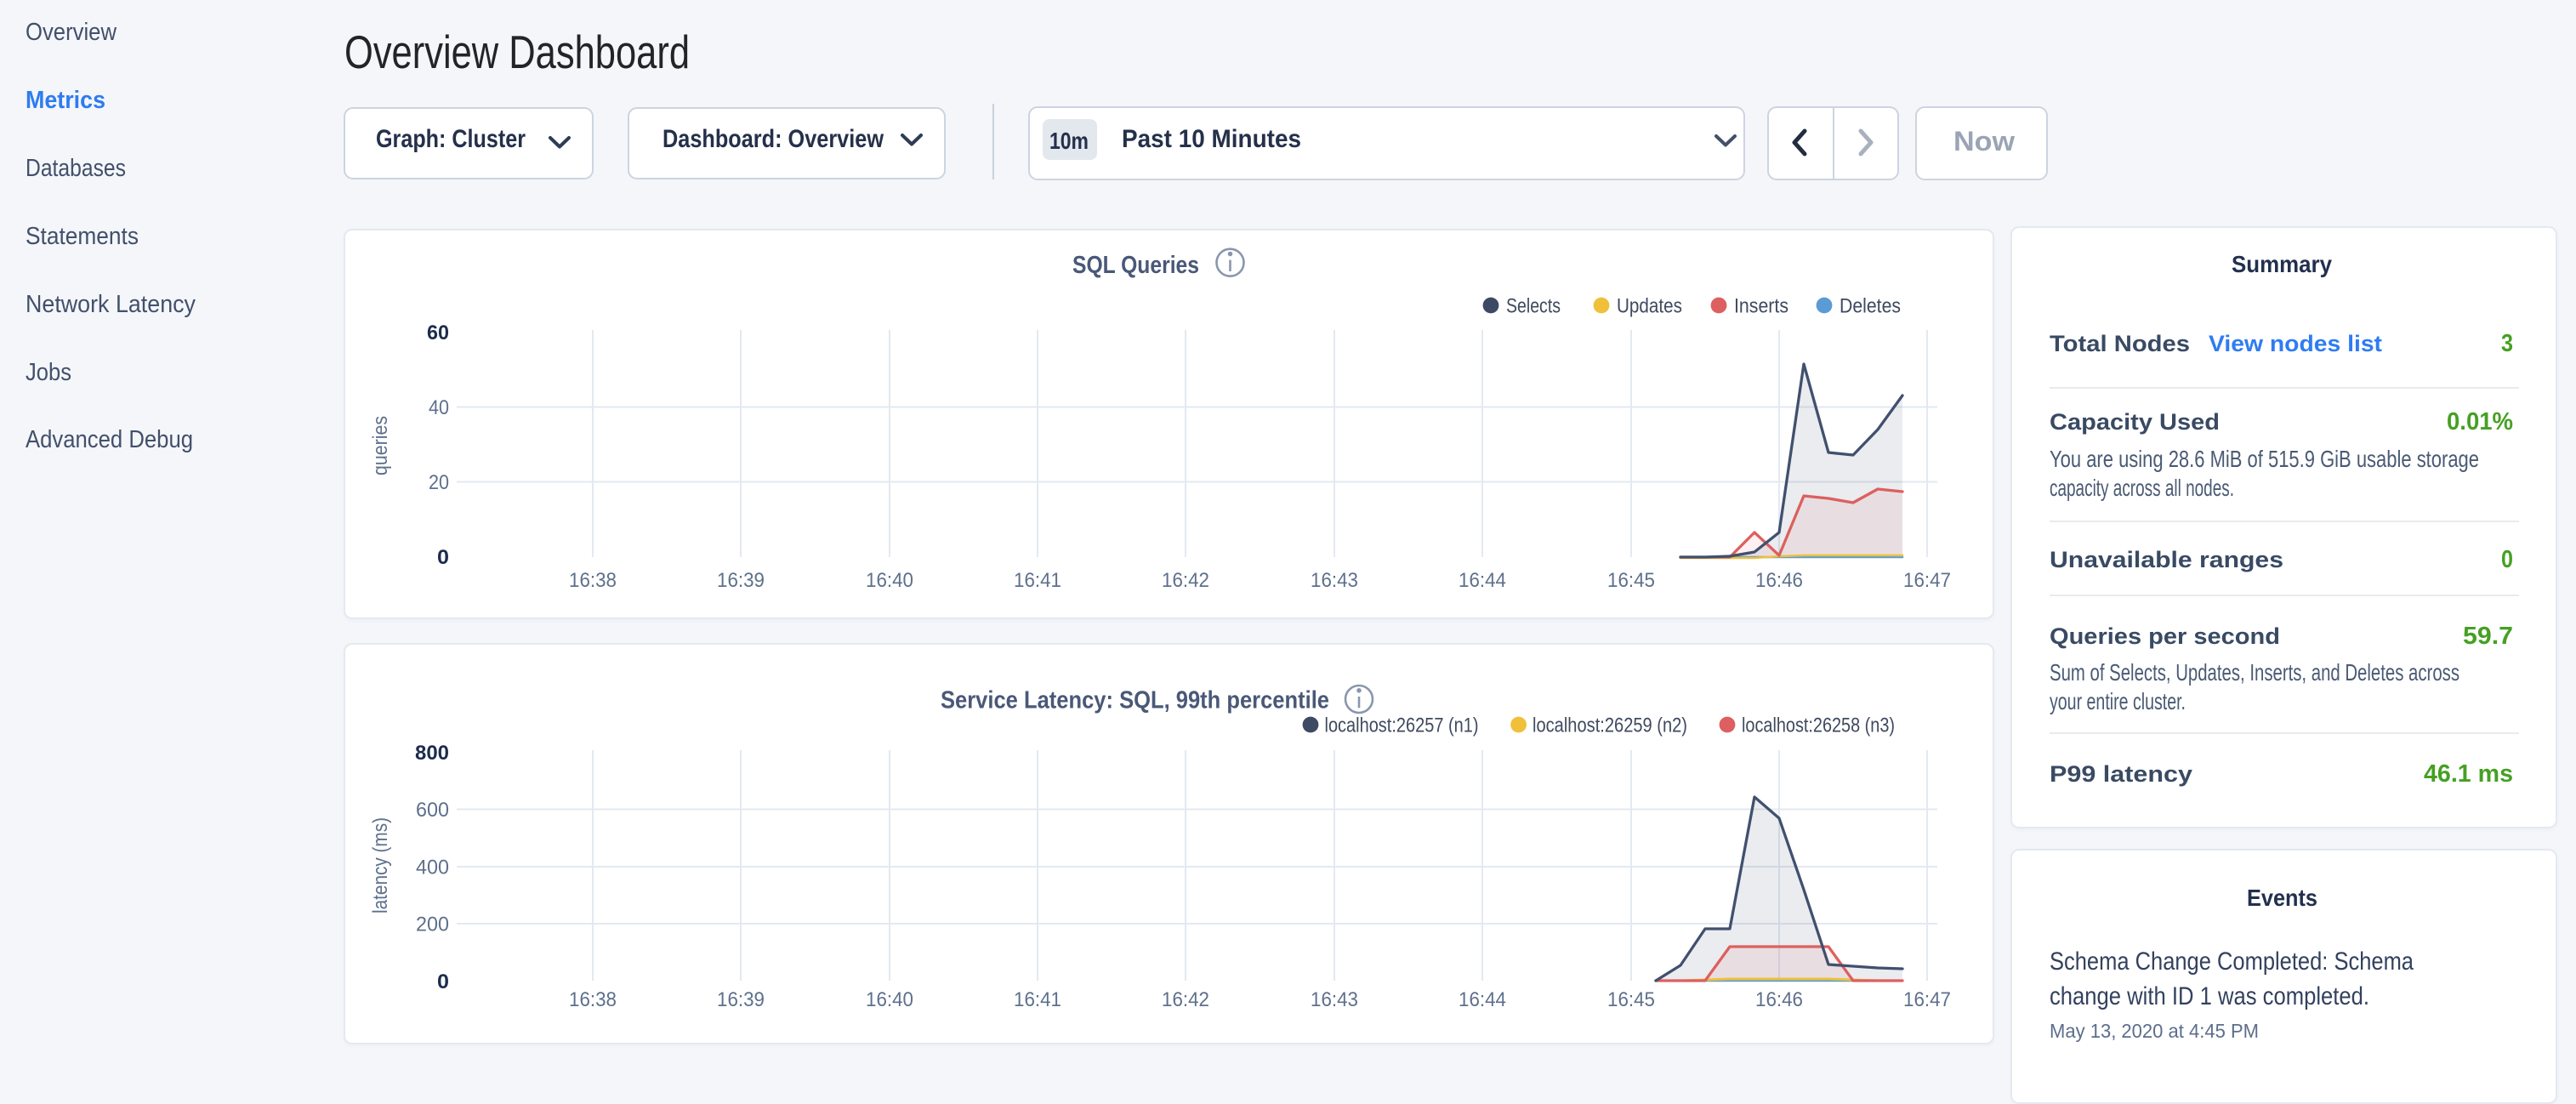 The height and width of the screenshot is (1104, 2576). What do you see at coordinates (432, 867) in the screenshot?
I see `svg-text: 400` at bounding box center [432, 867].